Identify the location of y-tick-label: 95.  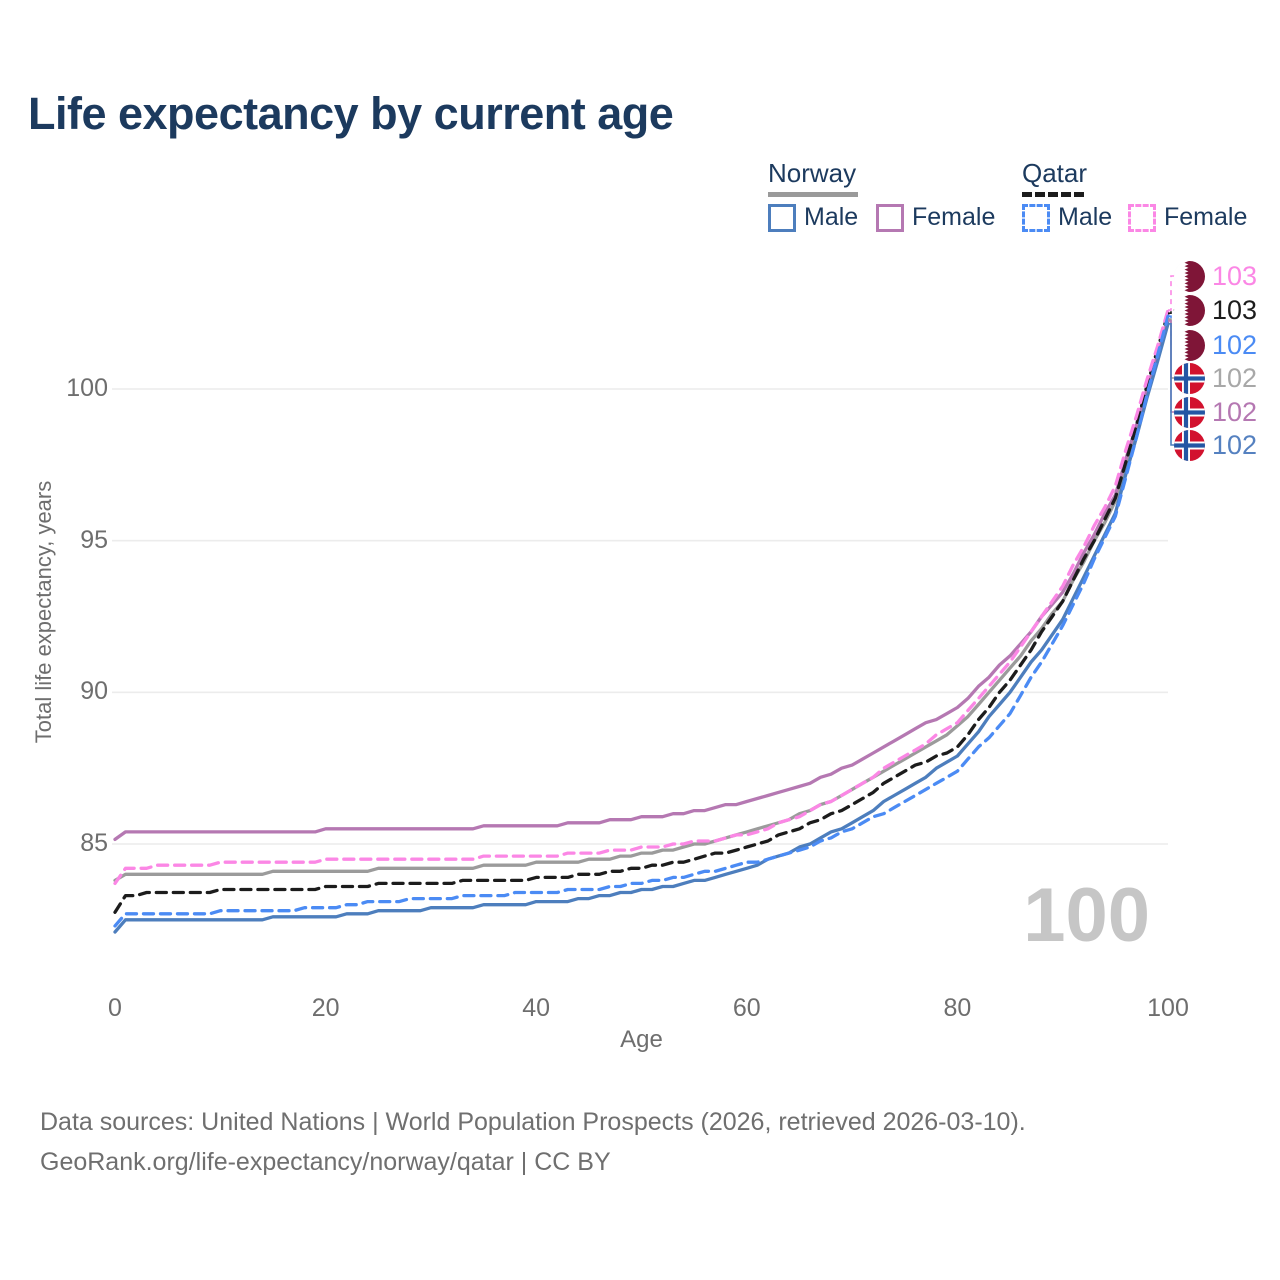
(94, 539).